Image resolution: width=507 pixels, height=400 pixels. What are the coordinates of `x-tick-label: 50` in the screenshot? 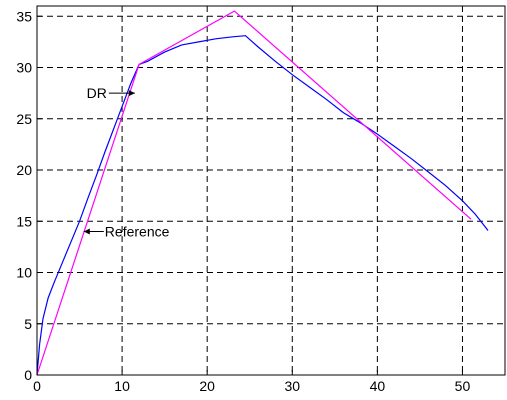 It's located at (463, 386).